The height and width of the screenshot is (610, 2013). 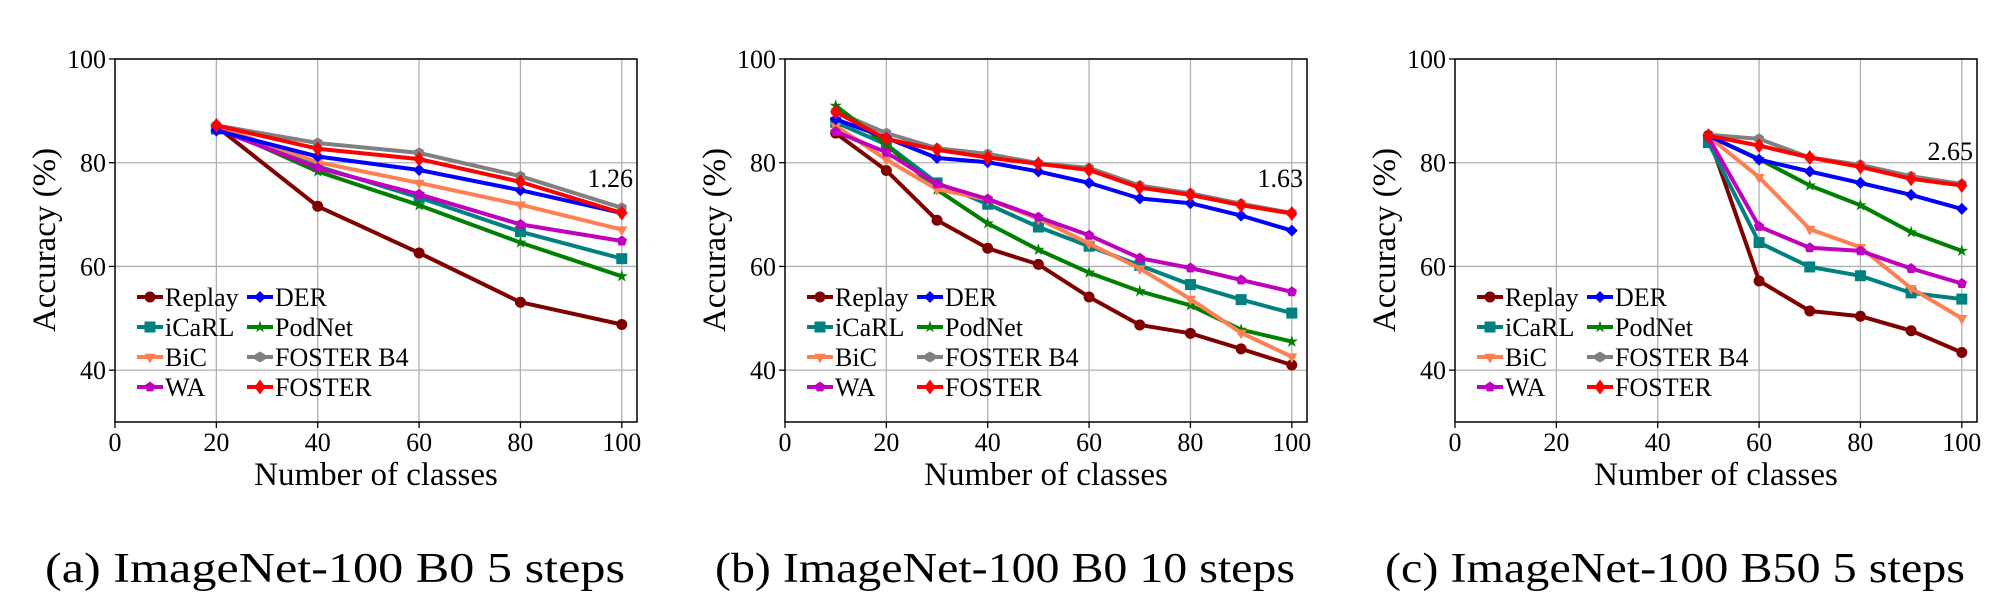 What do you see at coordinates (1682, 357) in the screenshot?
I see `legend-label: FOSTER B4` at bounding box center [1682, 357].